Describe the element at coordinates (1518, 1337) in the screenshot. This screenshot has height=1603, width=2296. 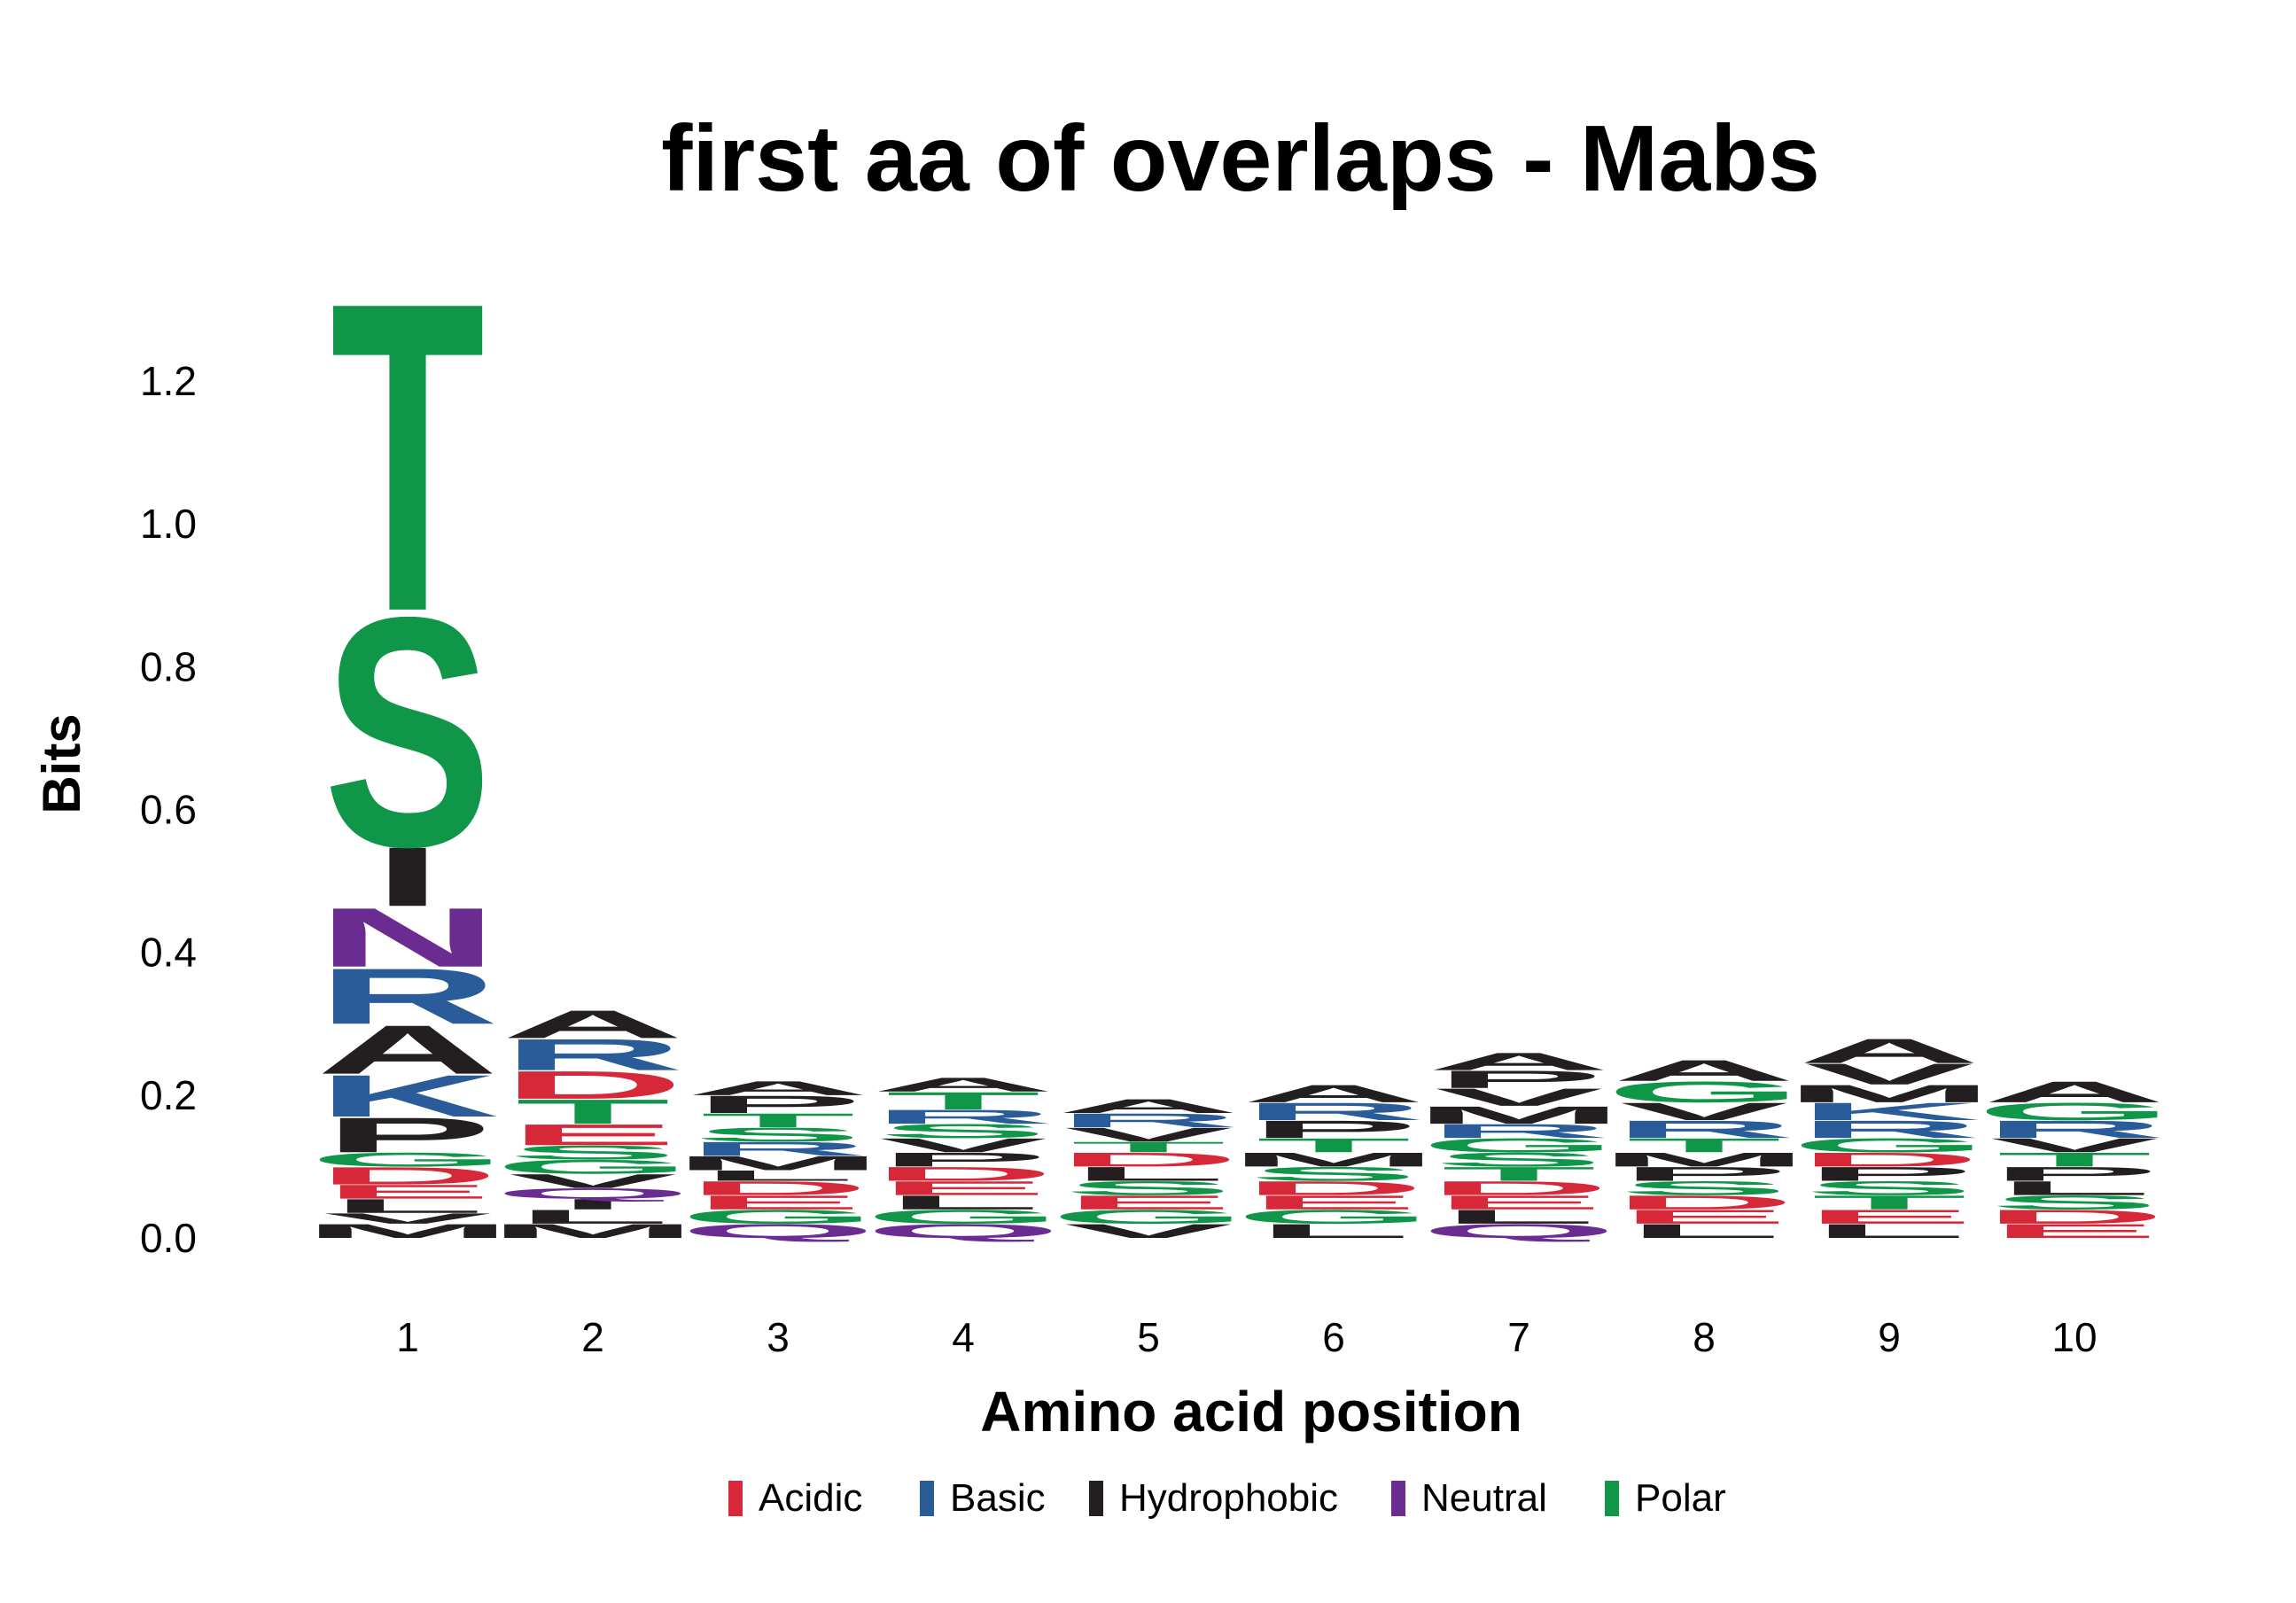
I see `x-tick-label: 7` at that location.